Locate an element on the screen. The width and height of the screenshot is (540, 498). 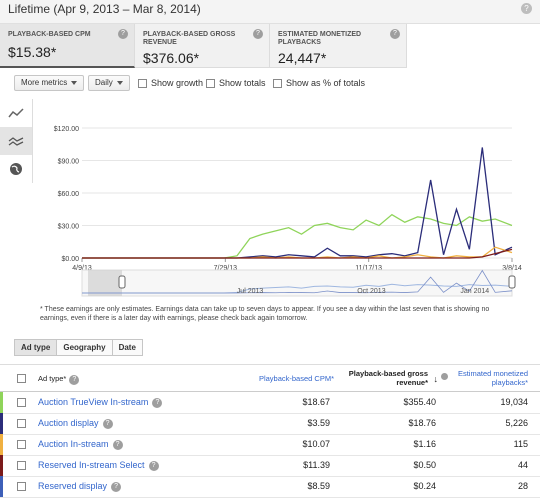
row-ad-type-link: Reserved In-stream Select? is located at coordinates (98, 465).